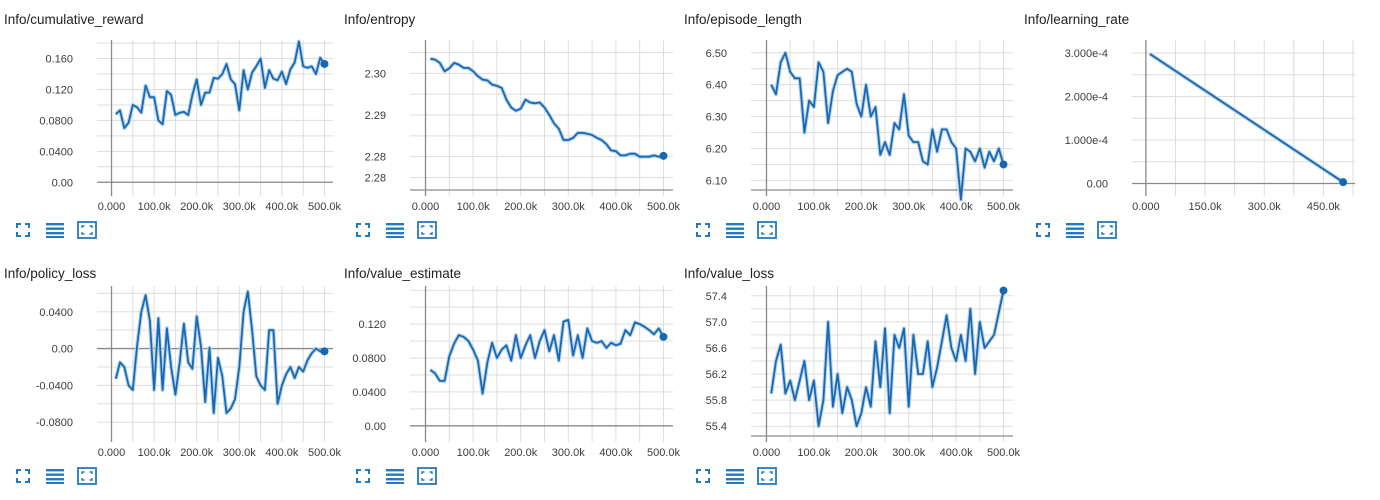  Describe the element at coordinates (716, 427) in the screenshot. I see `y-tick-label: 55.4` at that location.